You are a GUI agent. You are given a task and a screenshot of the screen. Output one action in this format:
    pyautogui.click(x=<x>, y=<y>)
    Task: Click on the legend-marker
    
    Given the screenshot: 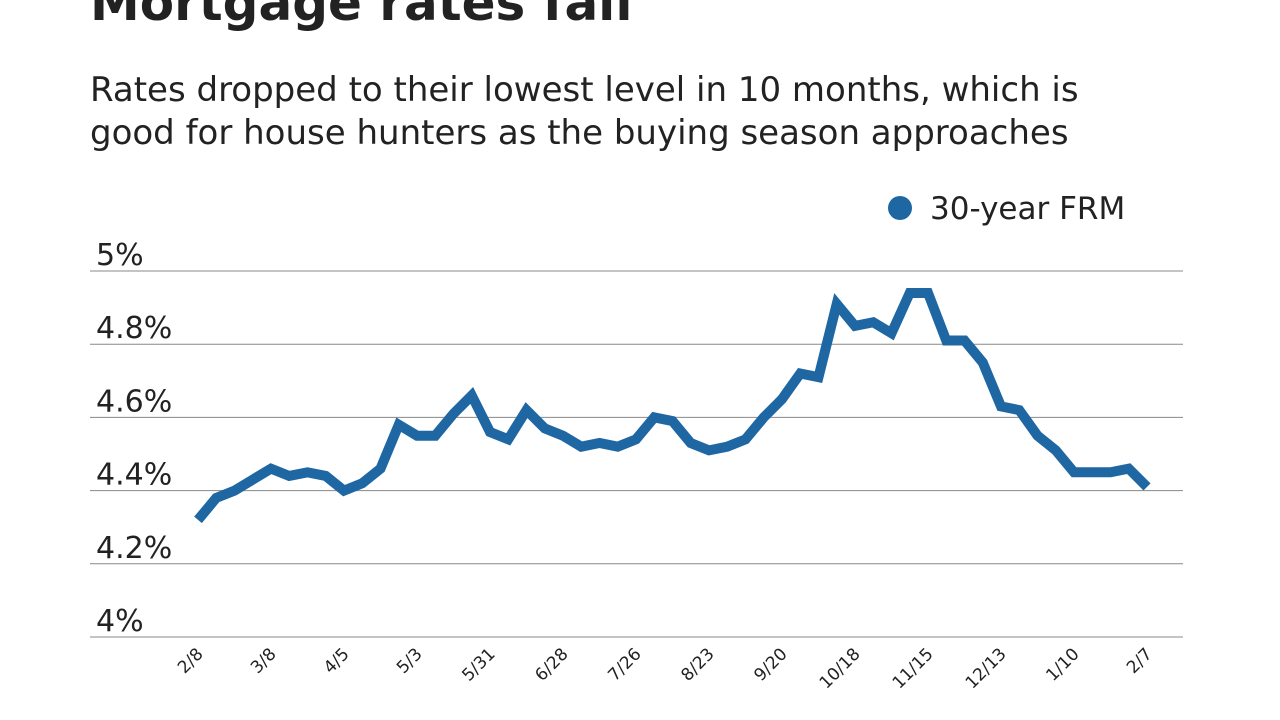 What is the action you would take?
    pyautogui.click(x=900, y=208)
    